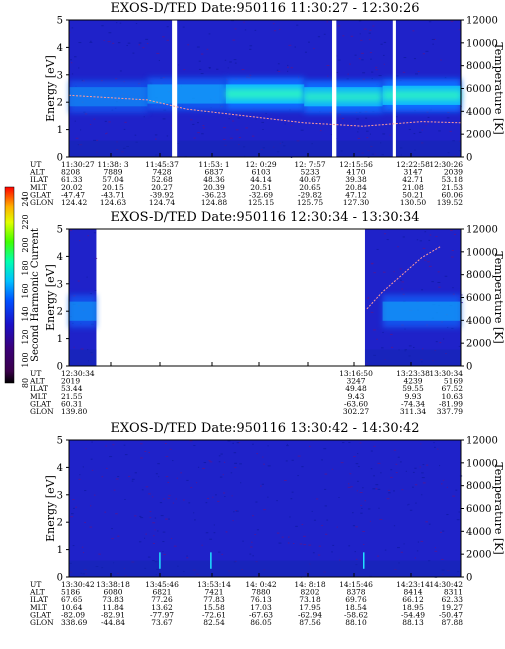  What do you see at coordinates (421, 311) in the screenshot?
I see `band-middle` at bounding box center [421, 311].